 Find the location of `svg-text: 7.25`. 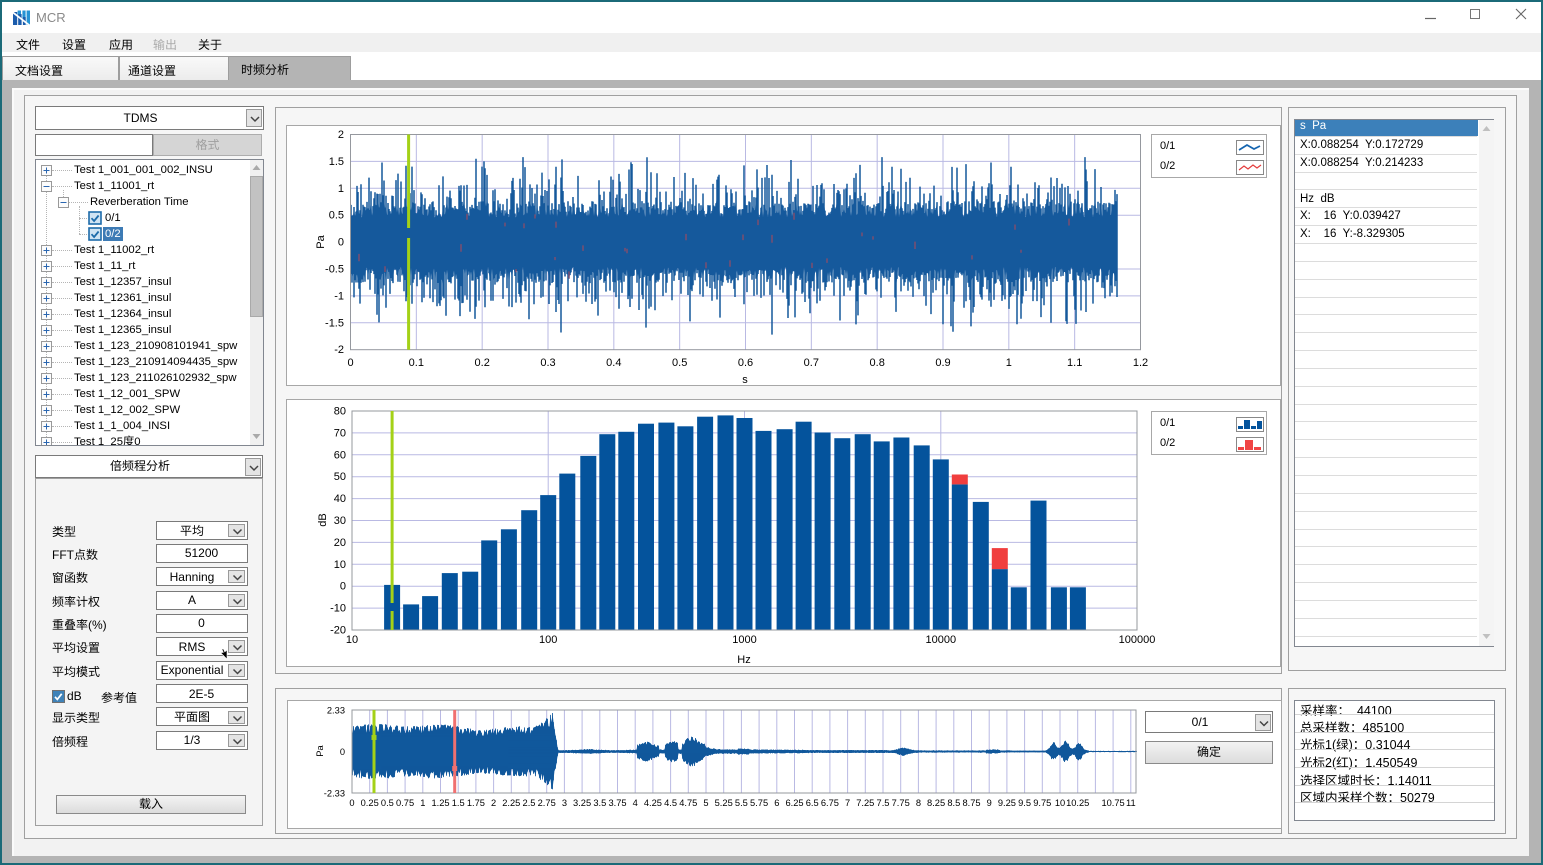

svg-text: 7.25 is located at coordinates (865, 803).